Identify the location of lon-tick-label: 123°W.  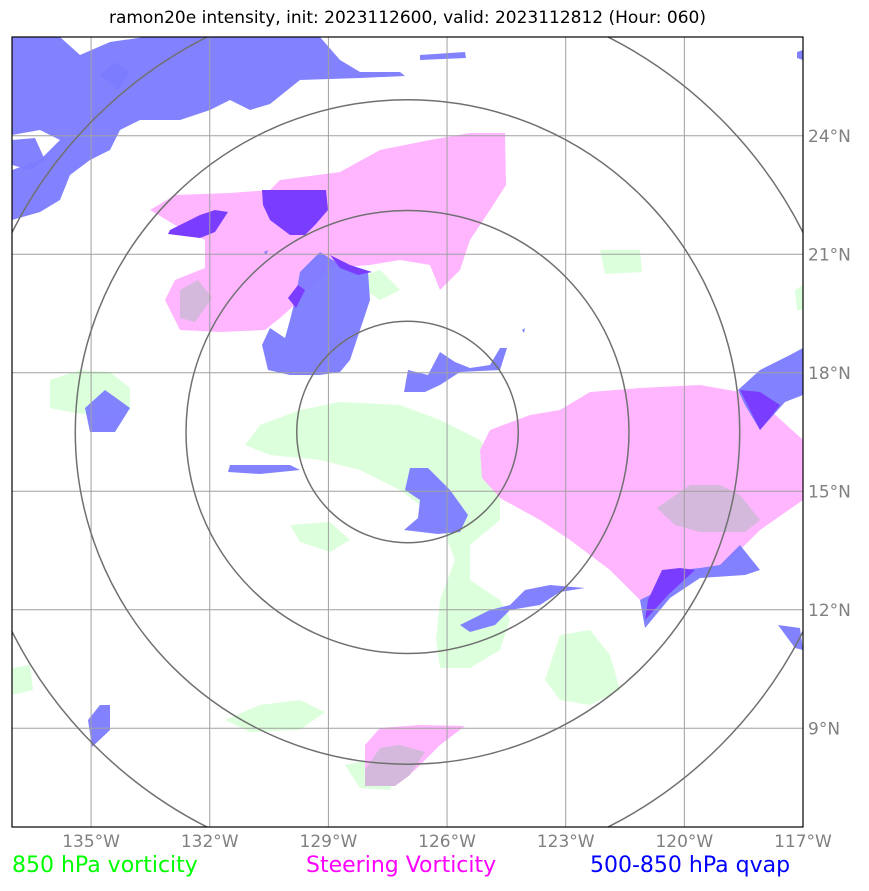
(566, 842).